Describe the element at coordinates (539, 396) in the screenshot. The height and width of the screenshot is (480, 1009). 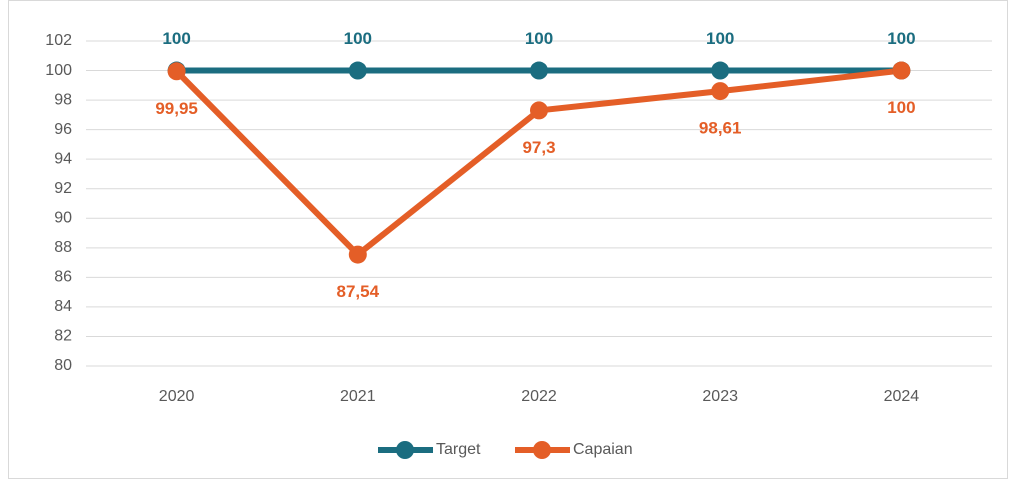
I see `x-tick-label: 2022` at that location.